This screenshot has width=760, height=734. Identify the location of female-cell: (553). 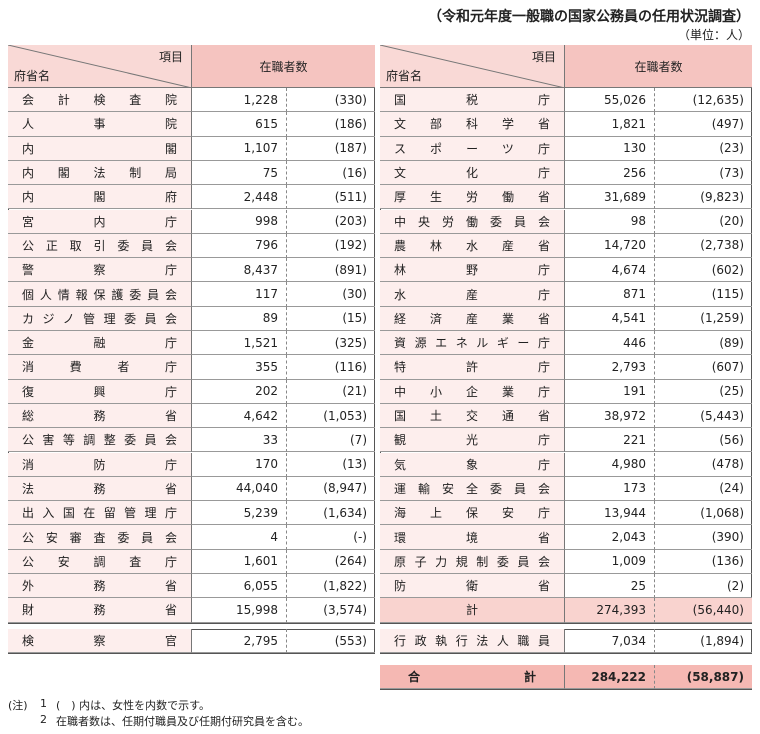
(331, 641).